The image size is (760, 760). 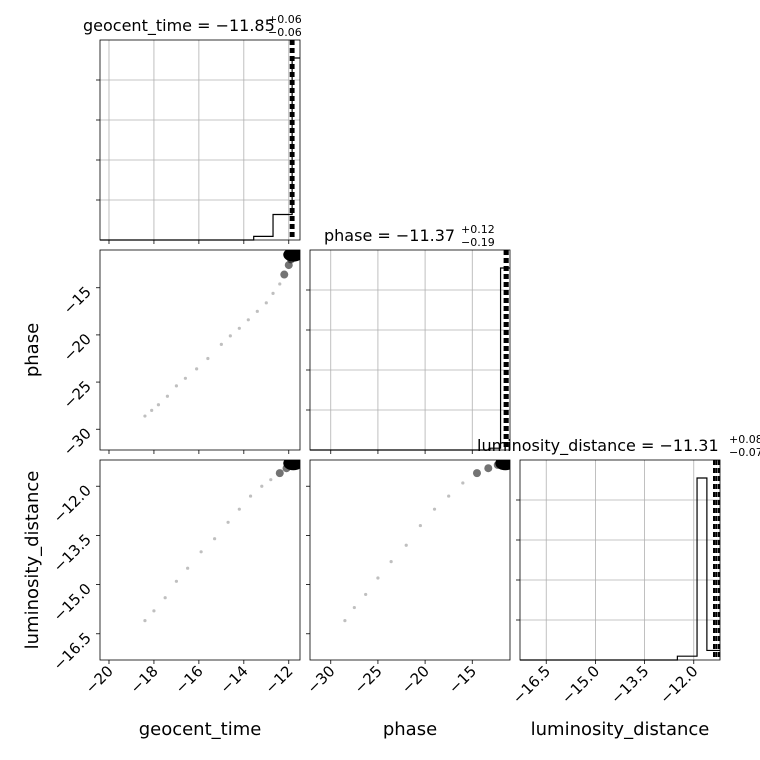 What do you see at coordinates (410, 359) in the screenshot?
I see `histogram-step-phase` at bounding box center [410, 359].